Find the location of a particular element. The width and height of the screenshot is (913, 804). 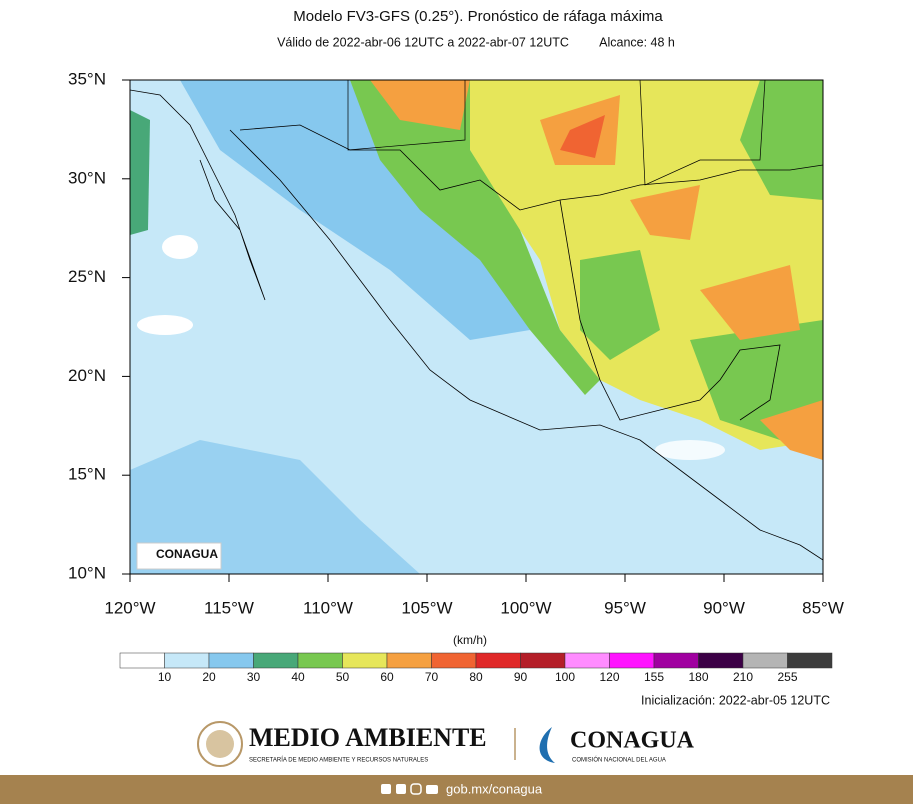

seal is located at coordinates (220, 744).